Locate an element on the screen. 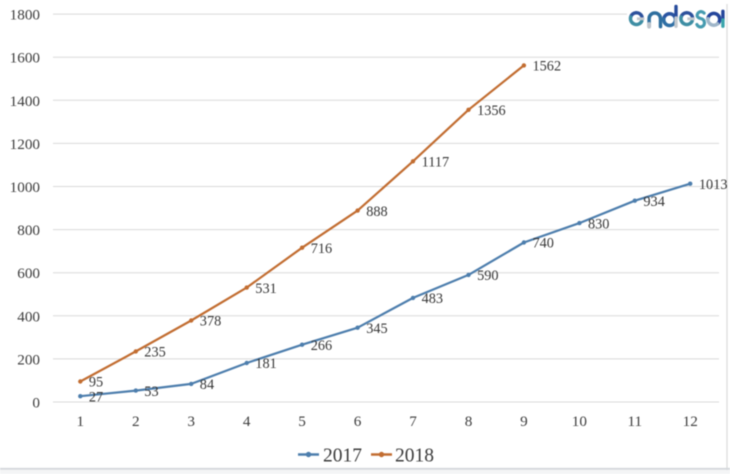 This screenshot has width=730, height=474. svg-text: 378 is located at coordinates (210, 322).